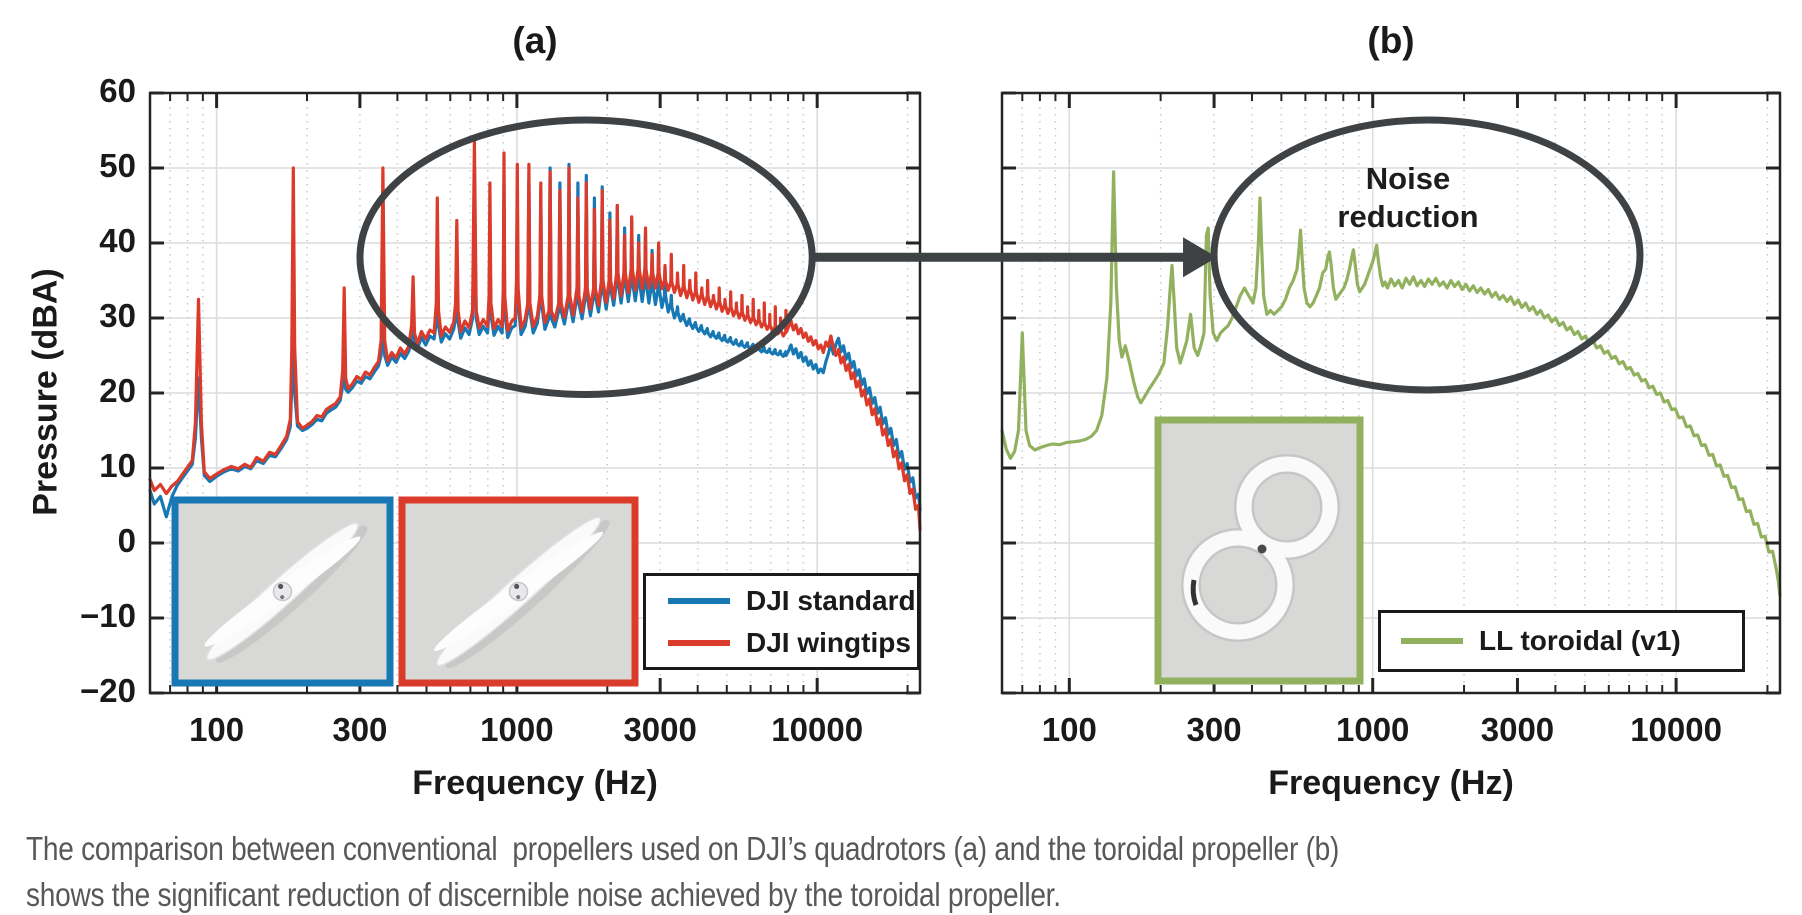 This screenshot has width=1802, height=915. Describe the element at coordinates (781, 621) in the screenshot. I see `panel-a-legend: DJI standard DJI wingtips` at that location.